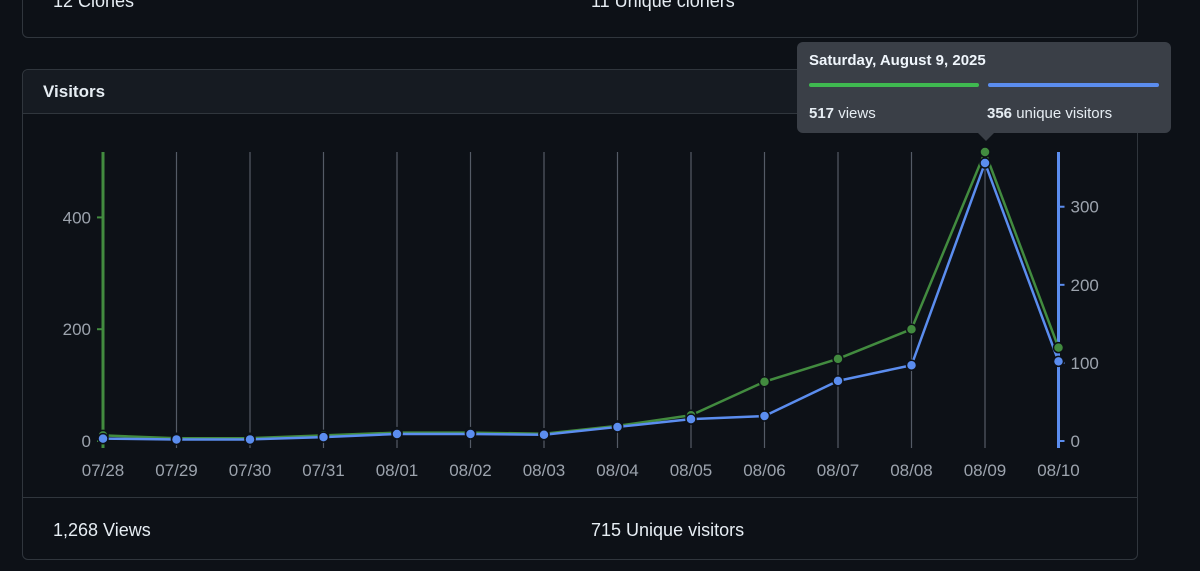 The height and width of the screenshot is (571, 1200). I want to click on tooltip-unique-label: unique visitors, so click(1062, 113).